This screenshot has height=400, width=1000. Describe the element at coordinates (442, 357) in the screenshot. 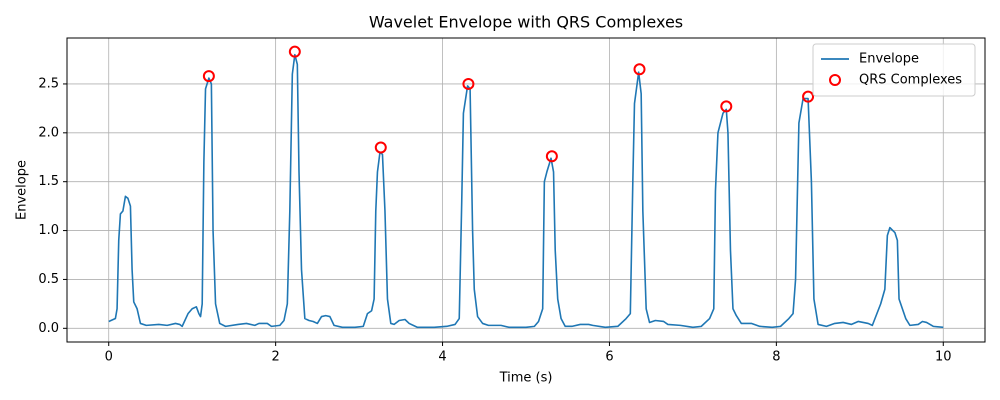

I see `x-tick-label: 4` at that location.